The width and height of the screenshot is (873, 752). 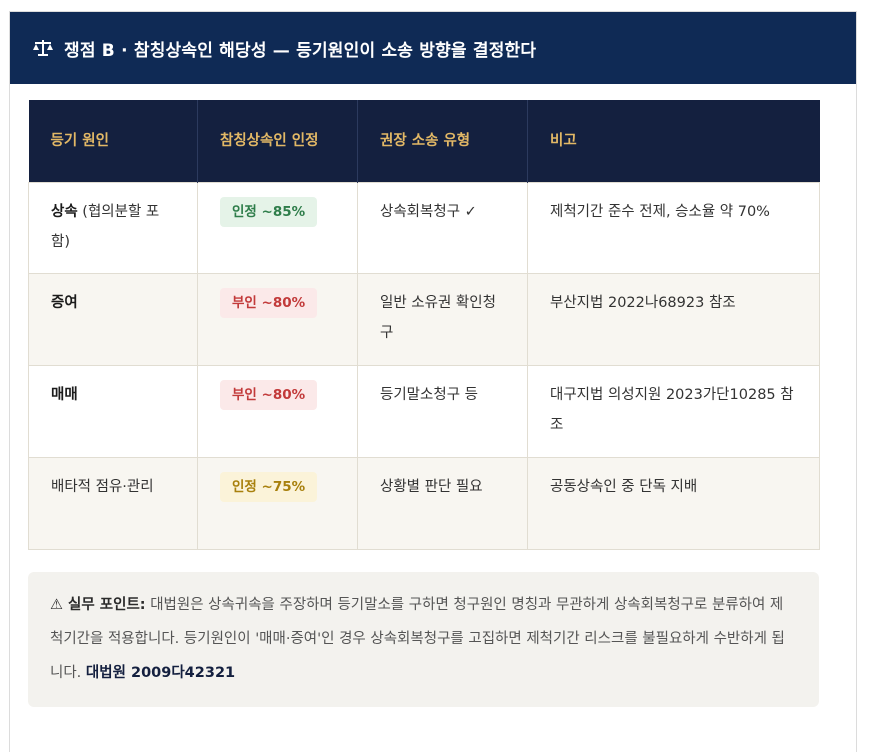 What do you see at coordinates (269, 487) in the screenshot?
I see `status-badge: 인정 ~75%` at bounding box center [269, 487].